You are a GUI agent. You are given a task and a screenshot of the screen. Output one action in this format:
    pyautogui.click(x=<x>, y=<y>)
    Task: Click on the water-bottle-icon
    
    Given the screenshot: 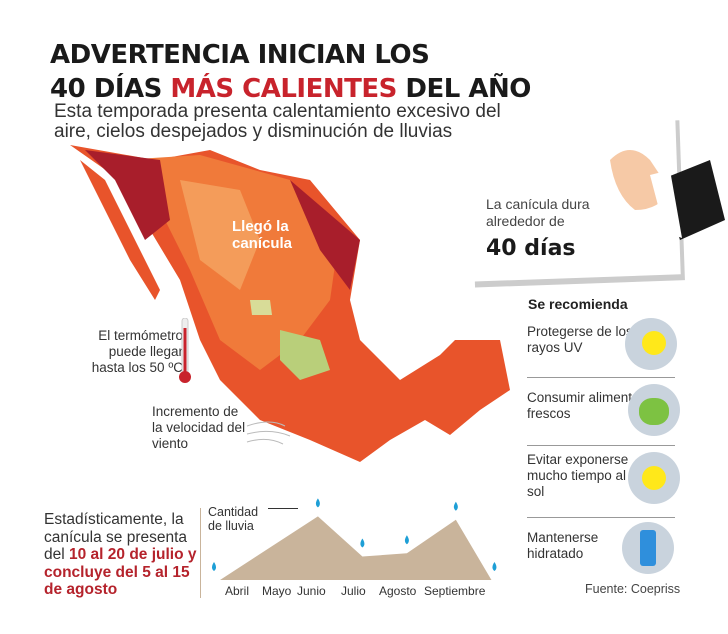 What is the action you would take?
    pyautogui.click(x=648, y=548)
    